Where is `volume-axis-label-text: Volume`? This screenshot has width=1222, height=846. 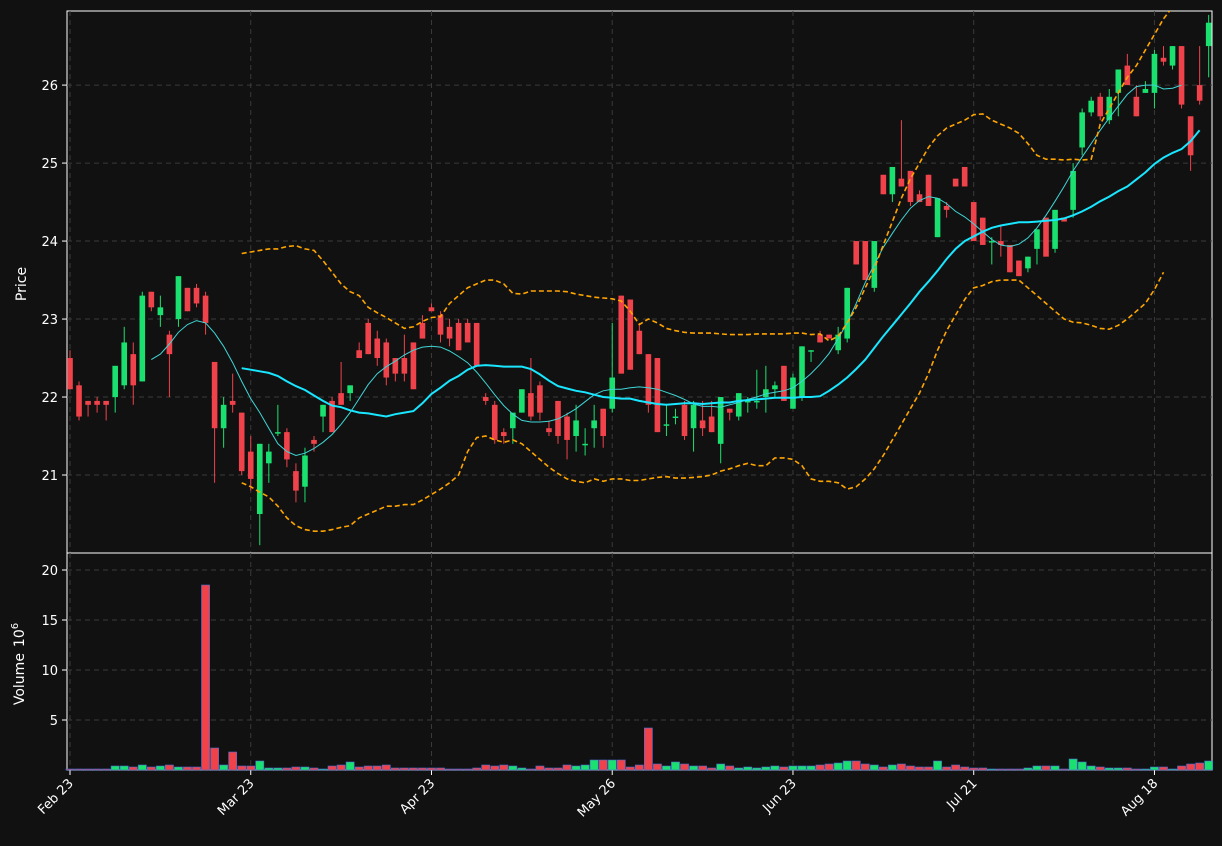
volume-axis-label-text: Volume is located at coordinates (20, 679).